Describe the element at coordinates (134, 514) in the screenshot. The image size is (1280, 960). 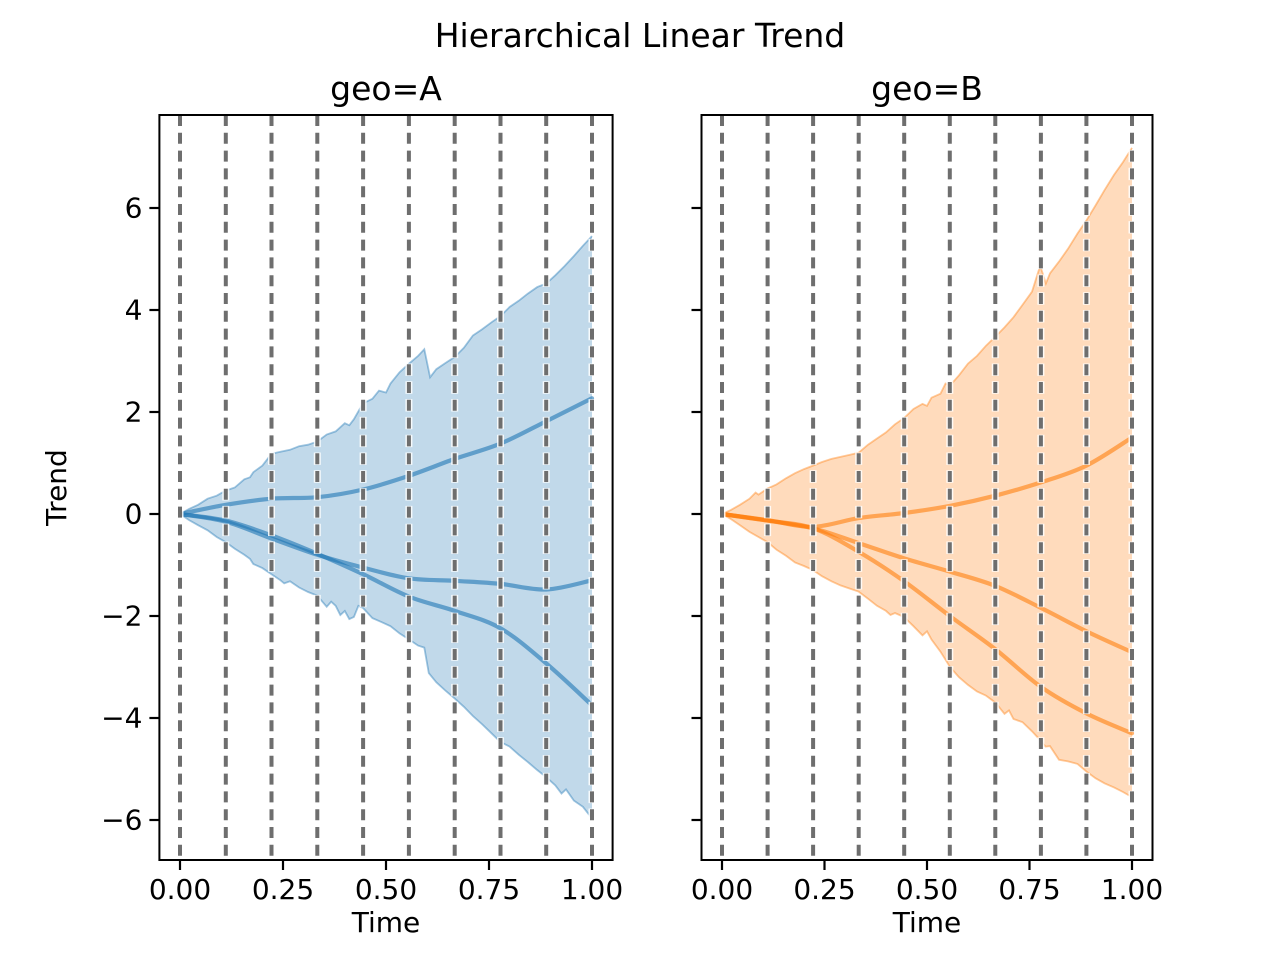
I see `y-tick-label: 0` at that location.